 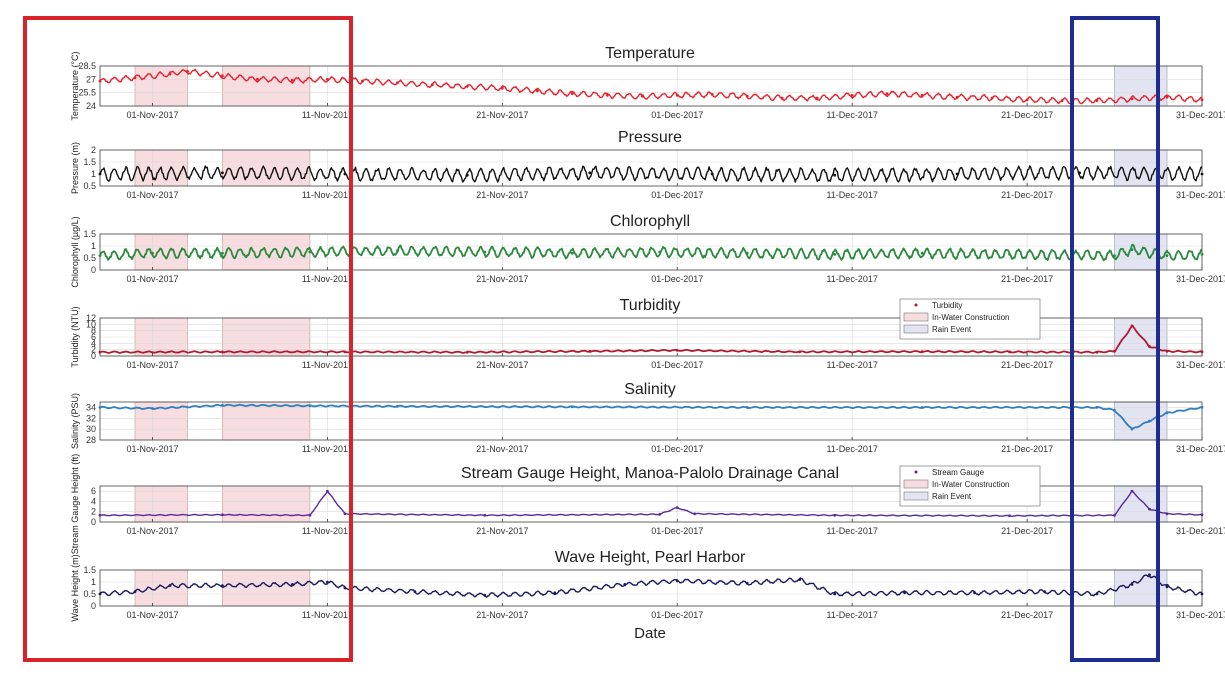 I want to click on y-axis-title: Chlorophyll (µg/L), so click(x=75, y=251).